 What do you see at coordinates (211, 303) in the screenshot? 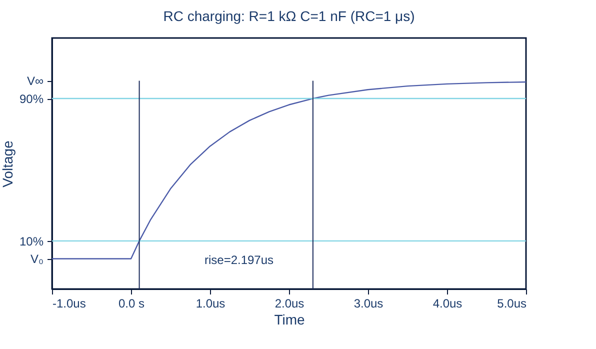
I see `x-tick-label: 1.0us` at bounding box center [211, 303].